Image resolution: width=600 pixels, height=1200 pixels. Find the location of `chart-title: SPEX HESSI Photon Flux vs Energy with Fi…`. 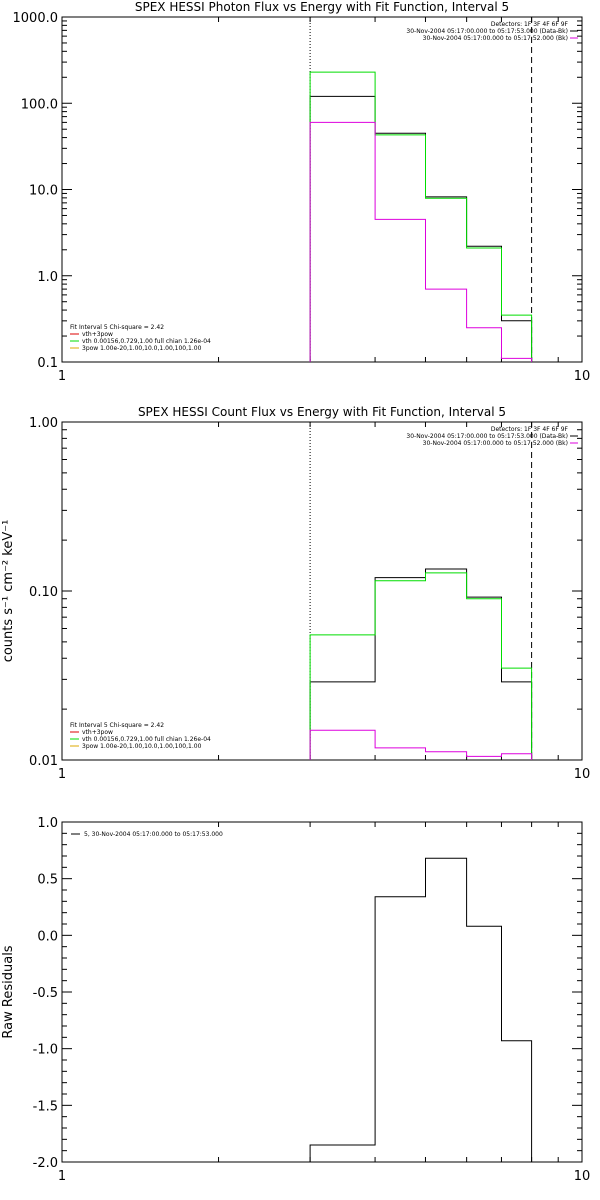

chart-title: SPEX HESSI Photon Flux vs Energy with Fi… is located at coordinates (322, 7).